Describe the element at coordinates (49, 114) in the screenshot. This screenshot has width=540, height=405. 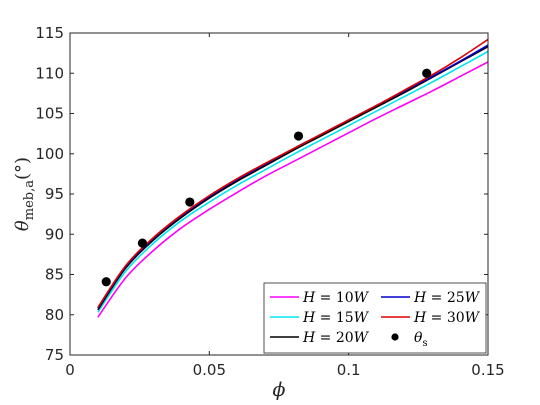
I see `y-tick-label: 105` at that location.